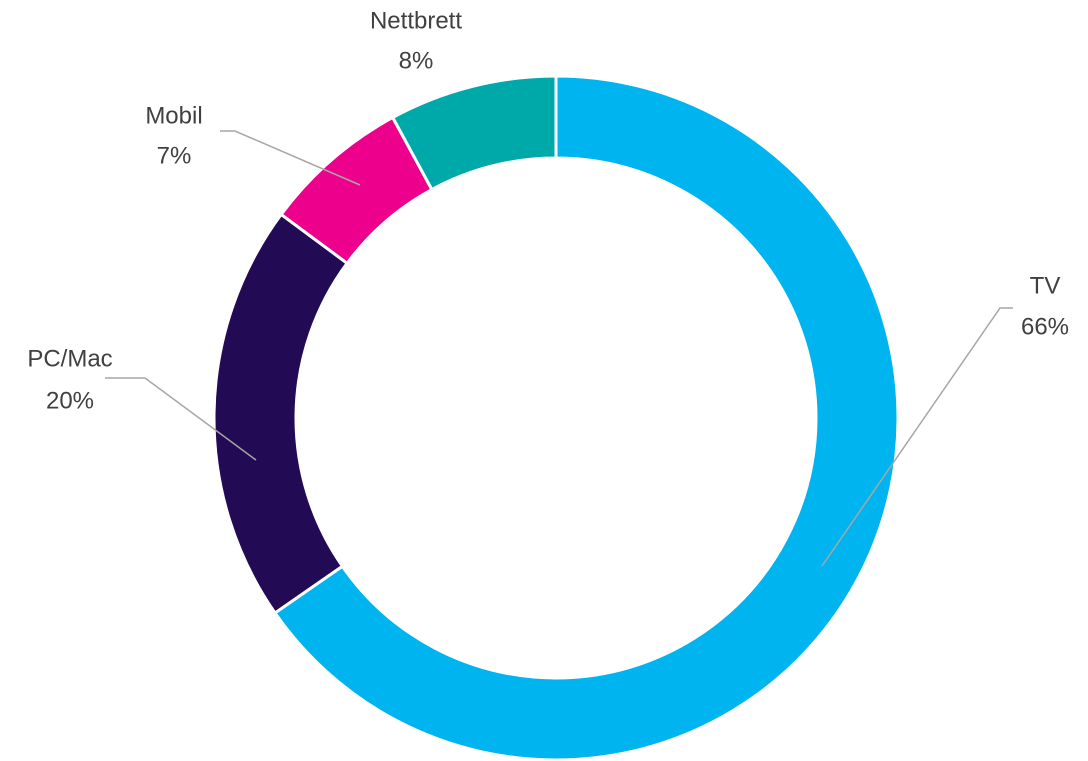 This screenshot has height=761, width=1088. Describe the element at coordinates (173, 115) in the screenshot. I see `category-label: Mobil` at that location.